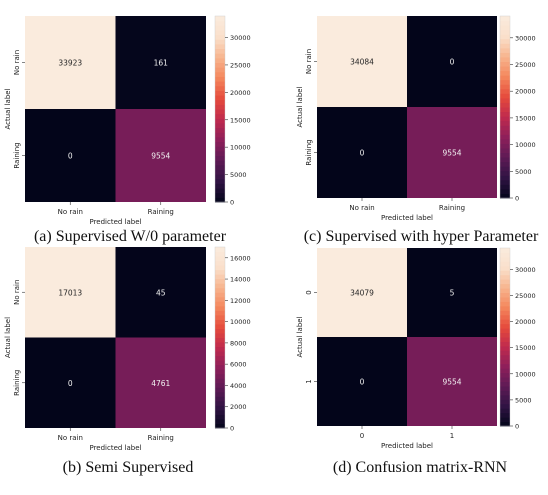 Image resolution: width=548 pixels, height=495 pixels. Describe the element at coordinates (240, 301) in the screenshot. I see `colorbar-tick-label: 12000` at that location.